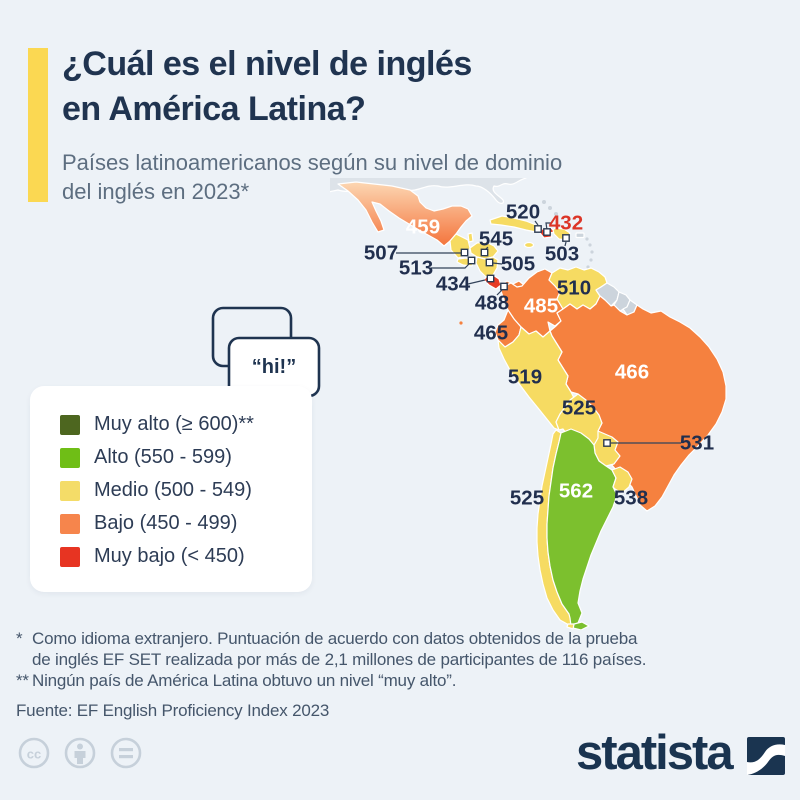 Image resolution: width=800 pixels, height=800 pixels. What do you see at coordinates (416, 268) in the screenshot?
I see `map-score-label: 513` at bounding box center [416, 268].